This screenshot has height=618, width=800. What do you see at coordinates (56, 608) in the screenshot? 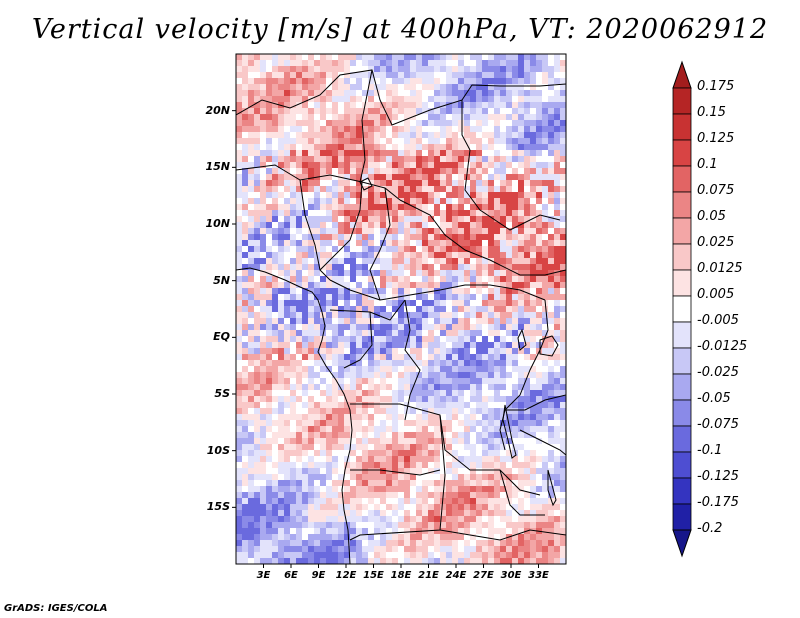
I see `footer-credit: GrADS: IGES/COLA` at bounding box center [56, 608].